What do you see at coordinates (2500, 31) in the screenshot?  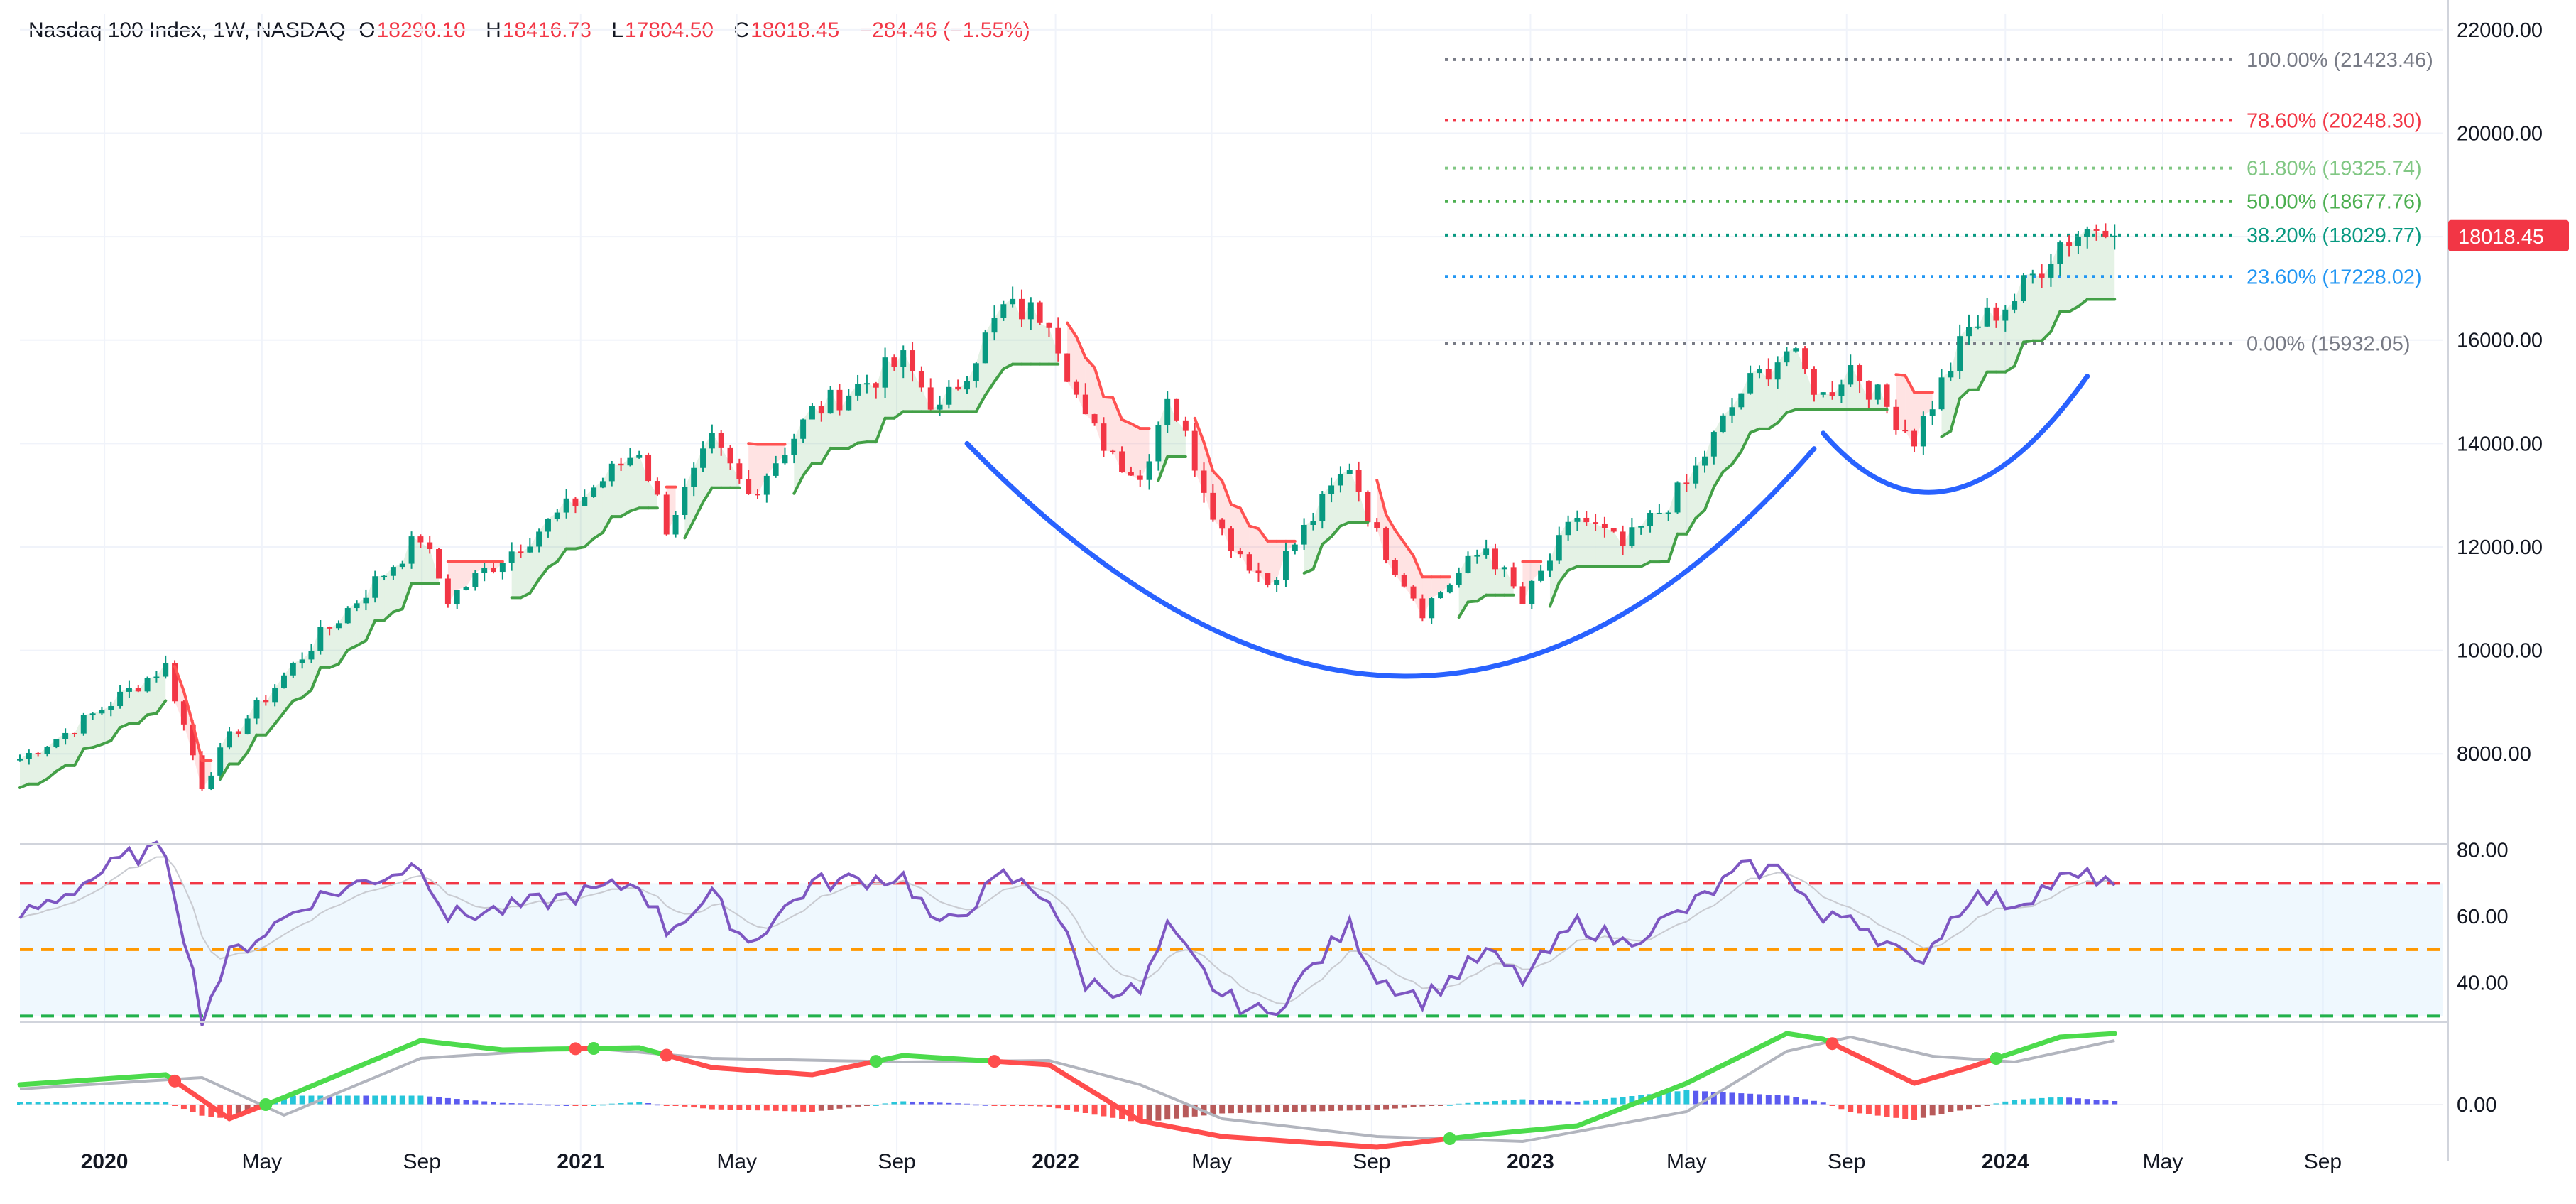 I see `y-tick-label: 22000.00` at bounding box center [2500, 31].